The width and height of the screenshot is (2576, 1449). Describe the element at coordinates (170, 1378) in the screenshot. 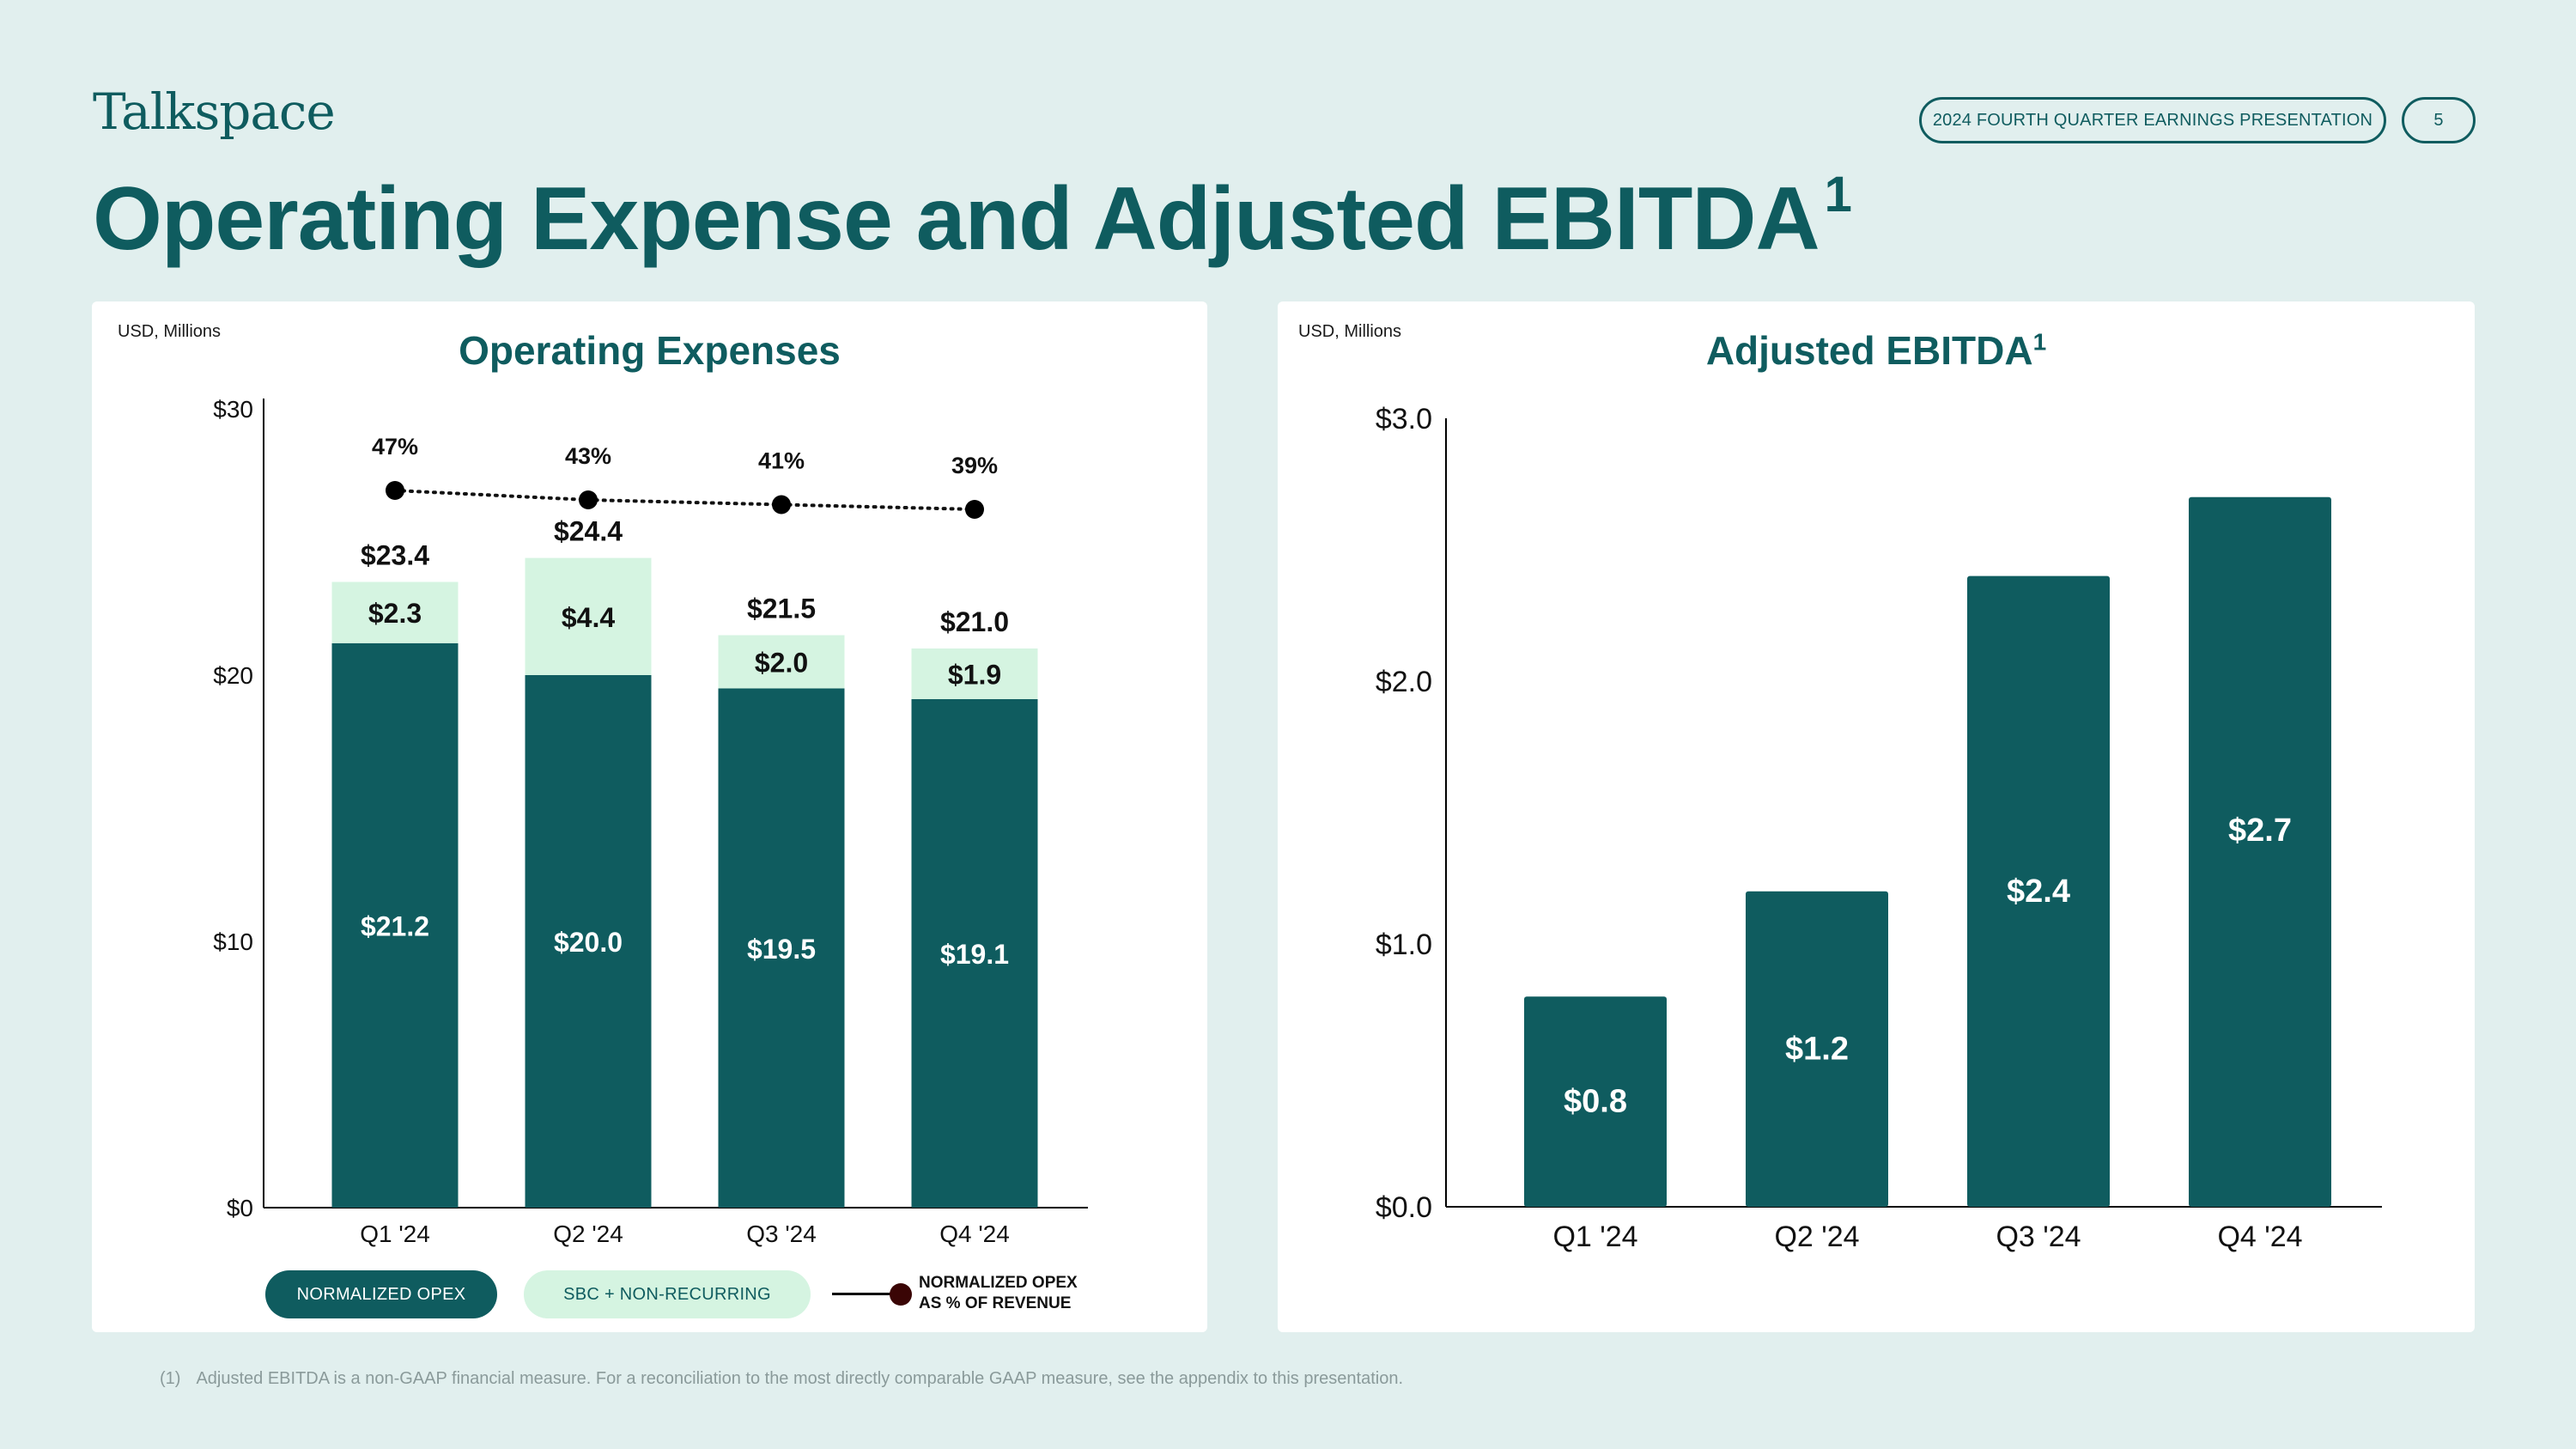

I see `footnote-marker: (1)` at that location.